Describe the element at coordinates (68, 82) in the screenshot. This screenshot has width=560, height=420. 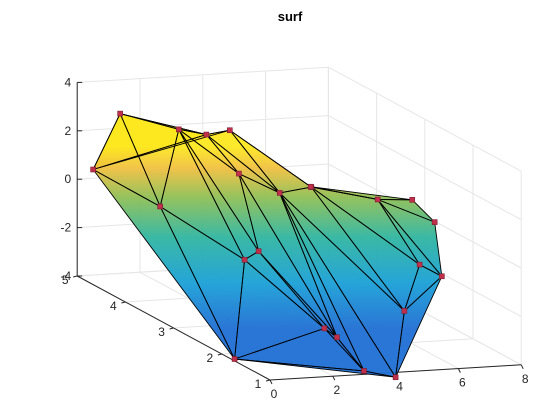
I see `z-tick-label: 4` at that location.